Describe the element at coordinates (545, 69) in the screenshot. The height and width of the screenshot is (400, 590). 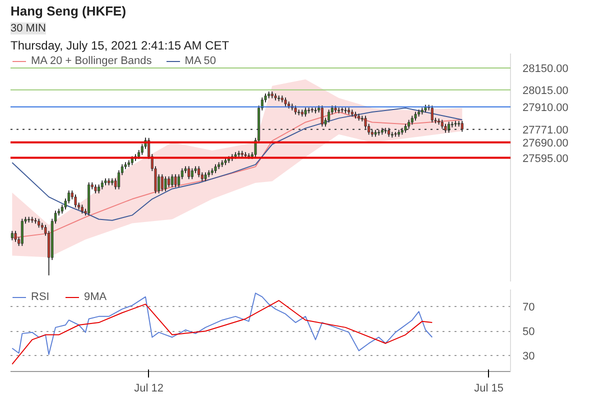
I see `y-tick-label: 28150.00` at that location.